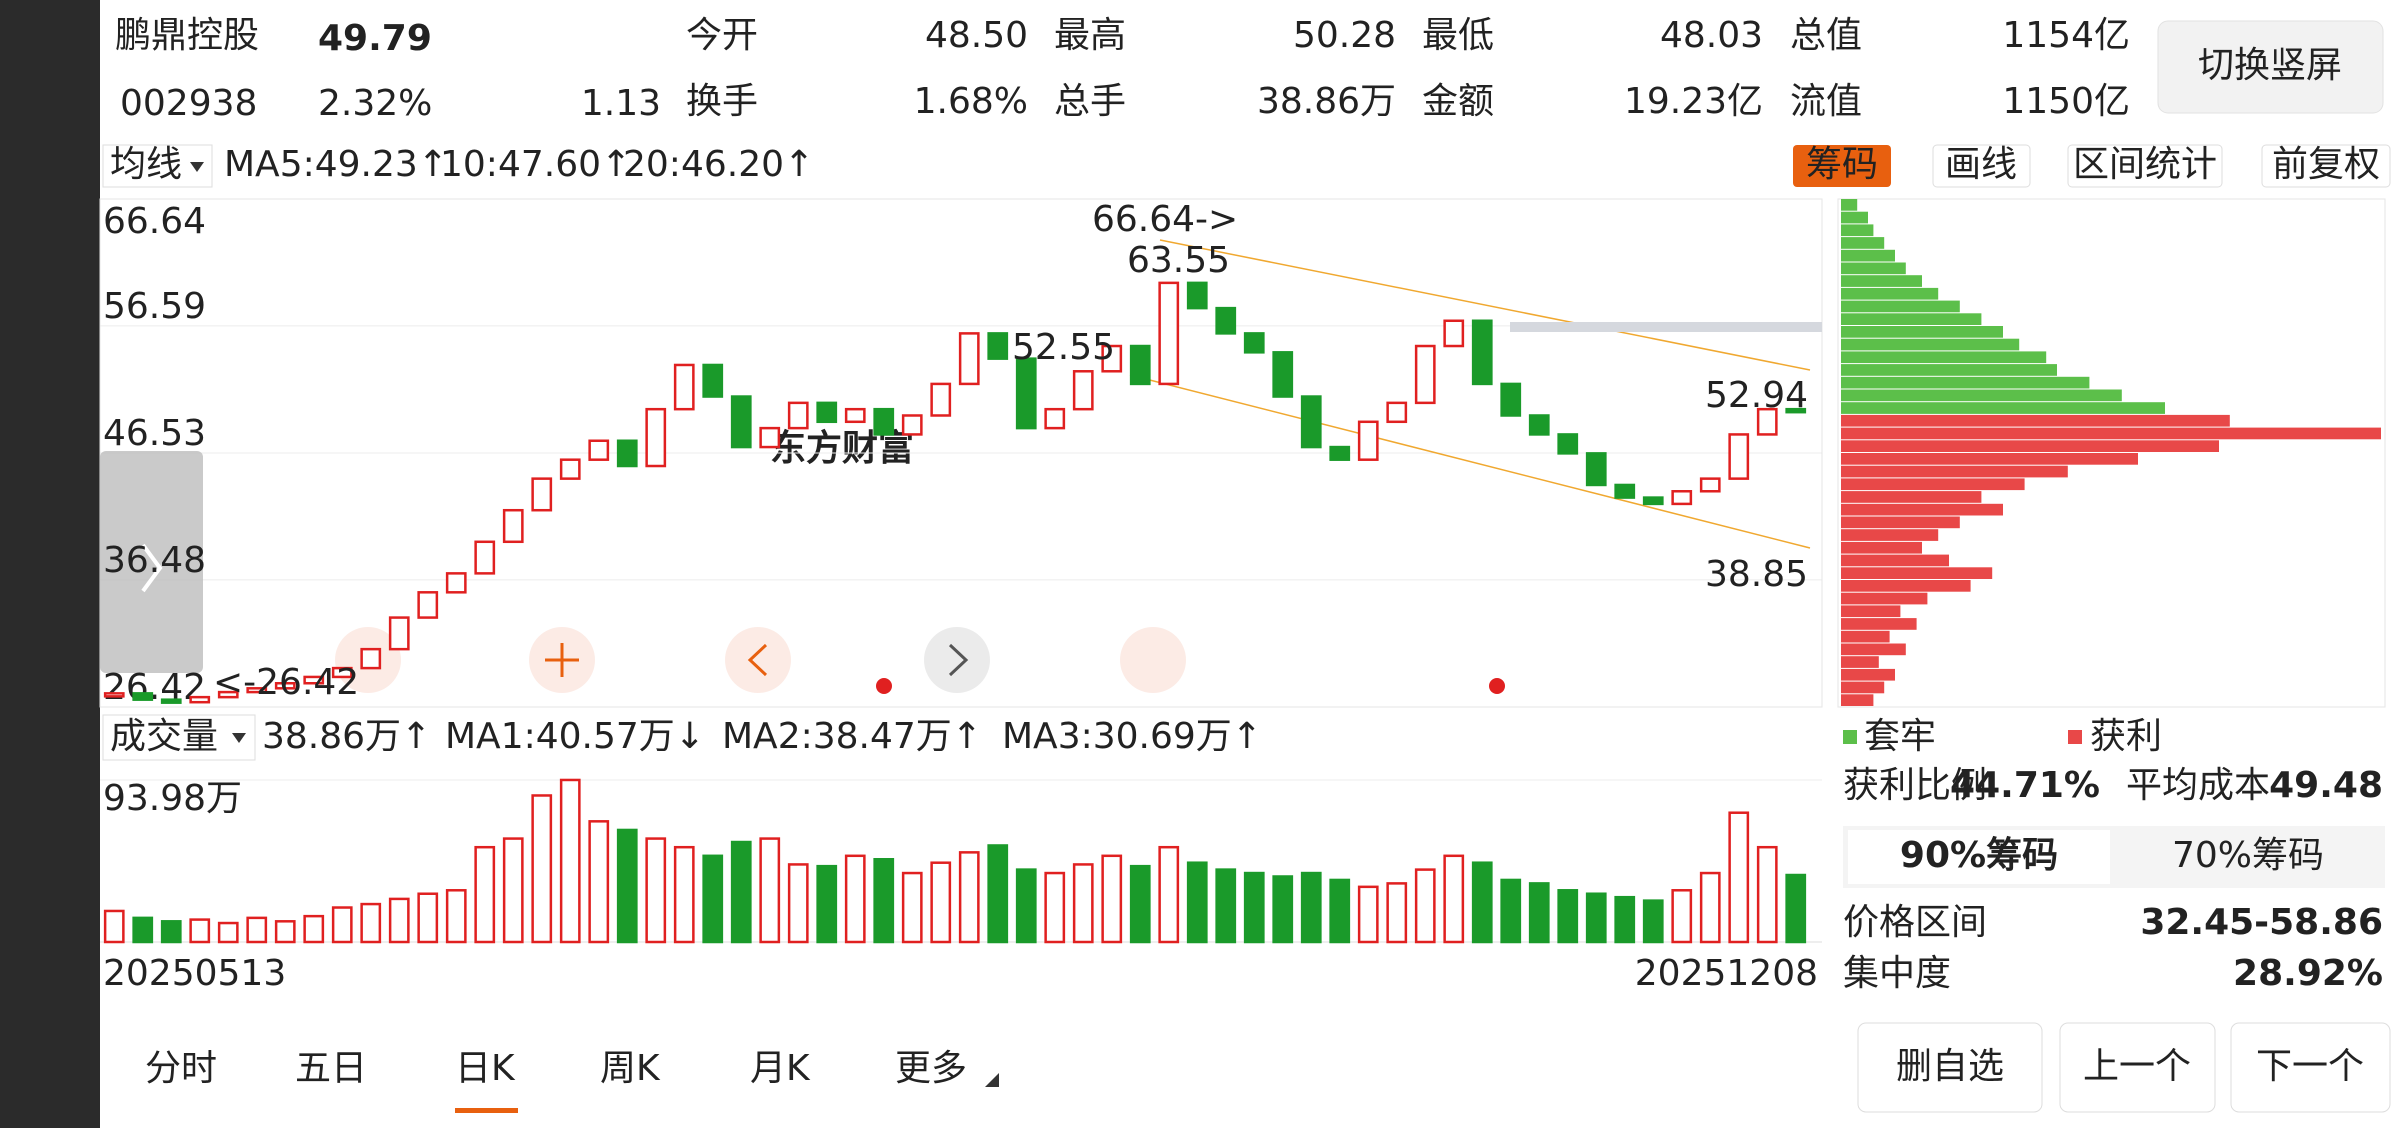 The width and height of the screenshot is (2400, 1128). Describe the element at coordinates (154, 687) in the screenshot. I see `y-tick-label: 26.42` at that location.